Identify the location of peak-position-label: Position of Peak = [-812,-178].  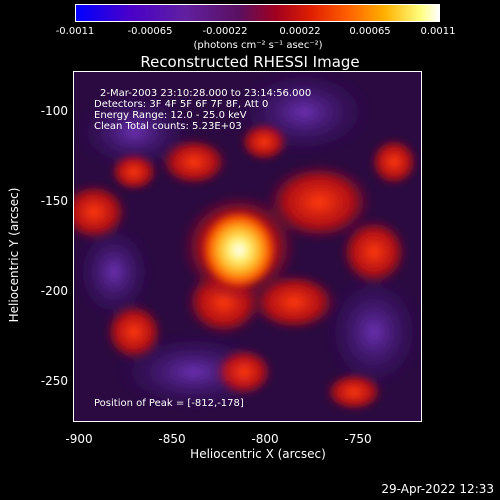
(169, 403).